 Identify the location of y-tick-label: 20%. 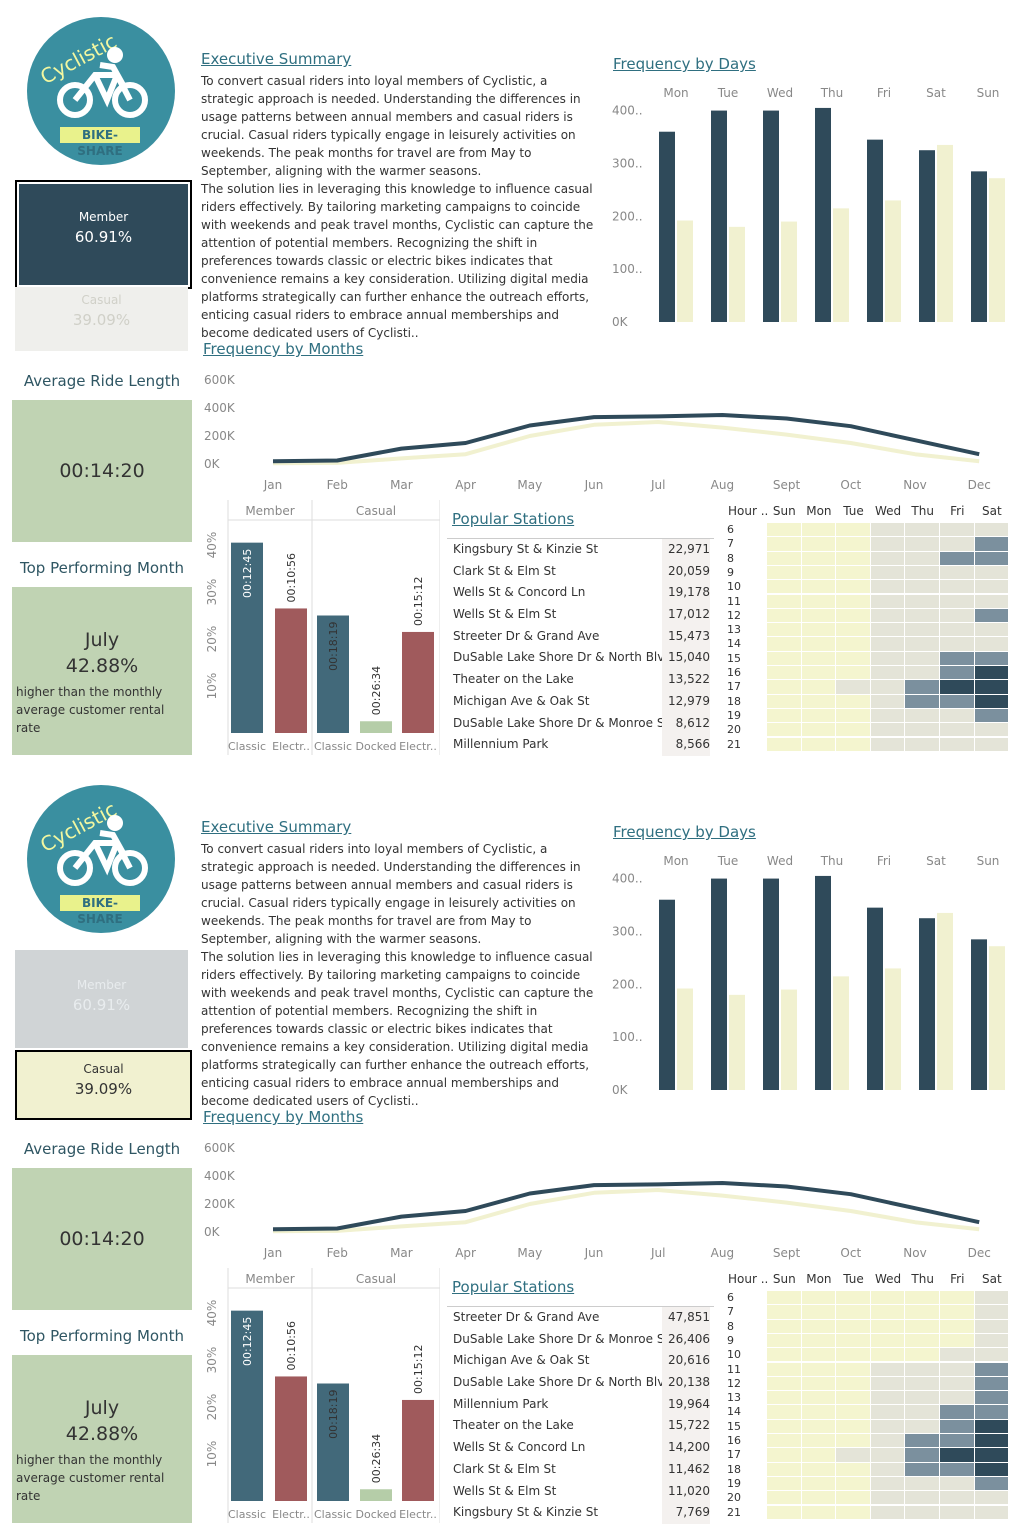
(212, 639).